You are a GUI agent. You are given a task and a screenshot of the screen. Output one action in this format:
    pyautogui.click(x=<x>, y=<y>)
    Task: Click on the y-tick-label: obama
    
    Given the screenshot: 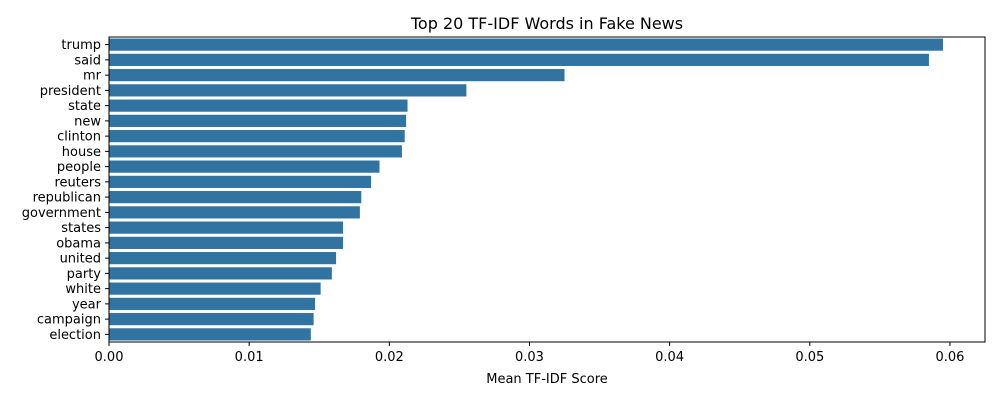 What is the action you would take?
    pyautogui.click(x=78, y=243)
    